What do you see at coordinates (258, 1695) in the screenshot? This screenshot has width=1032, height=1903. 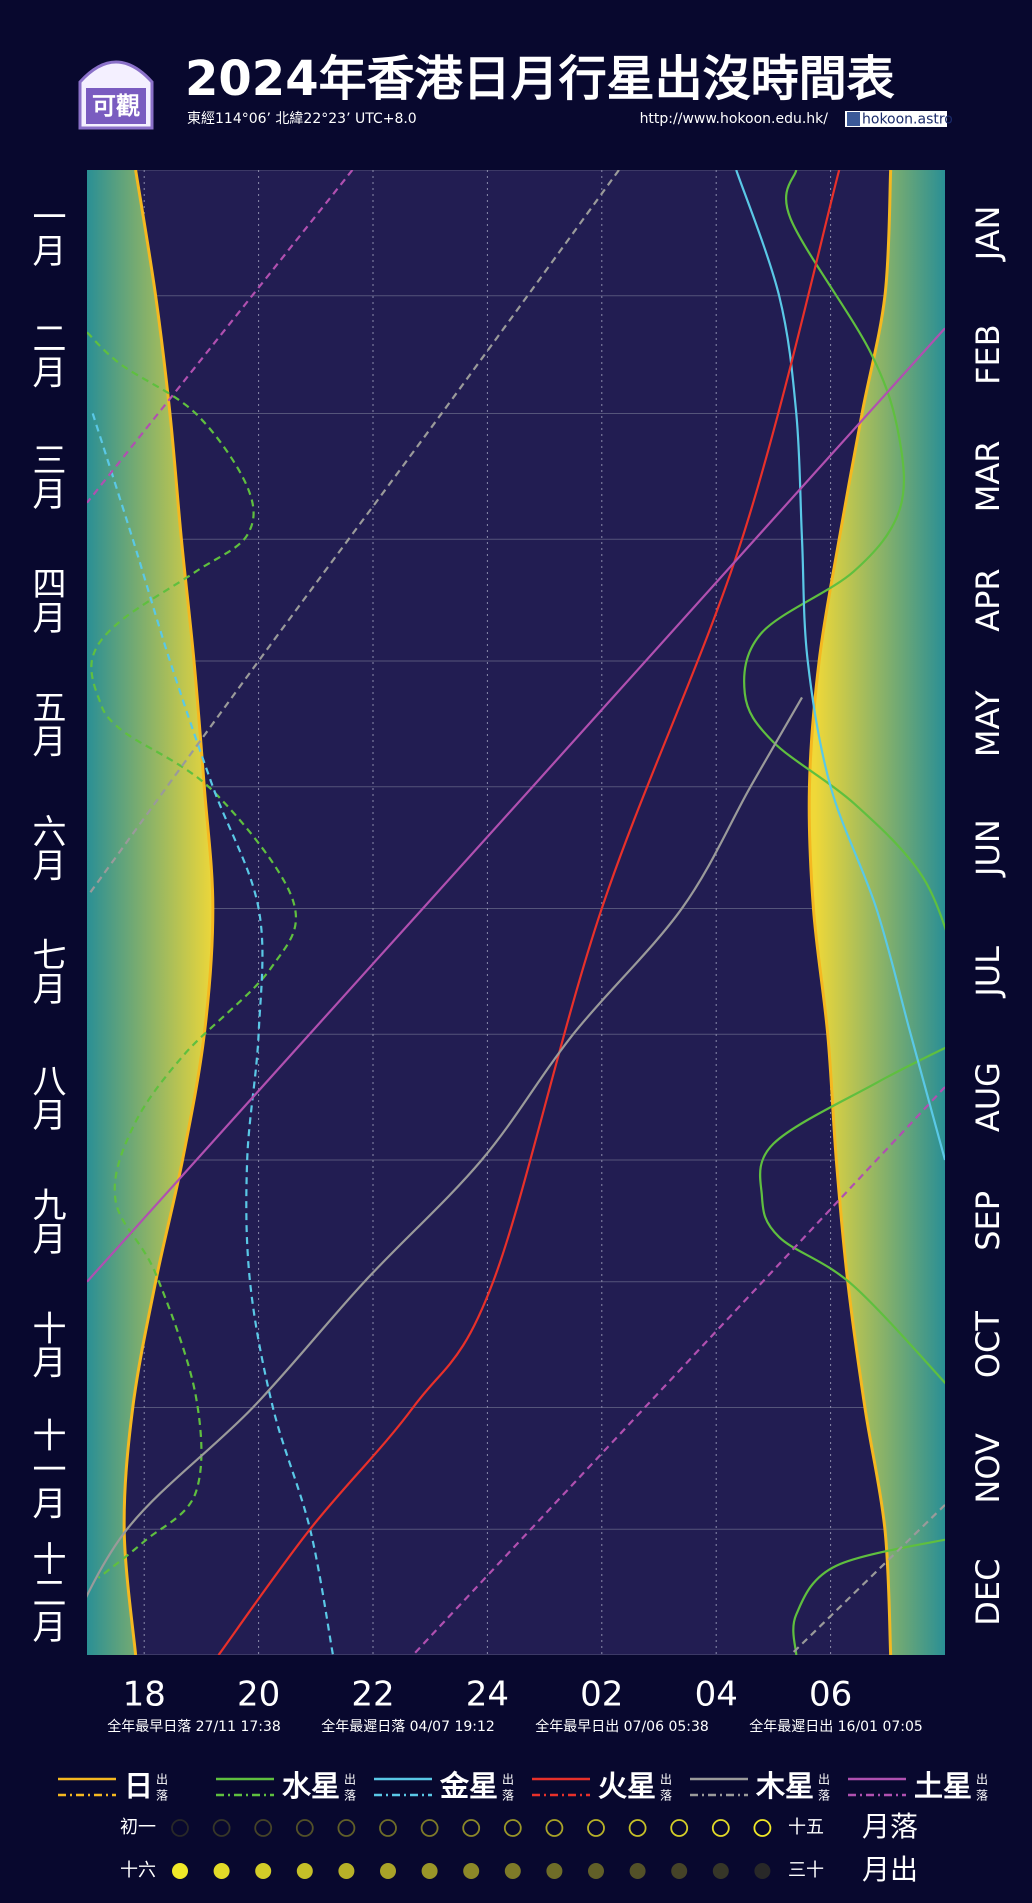 I see `x-tick-label: 20` at bounding box center [258, 1695].